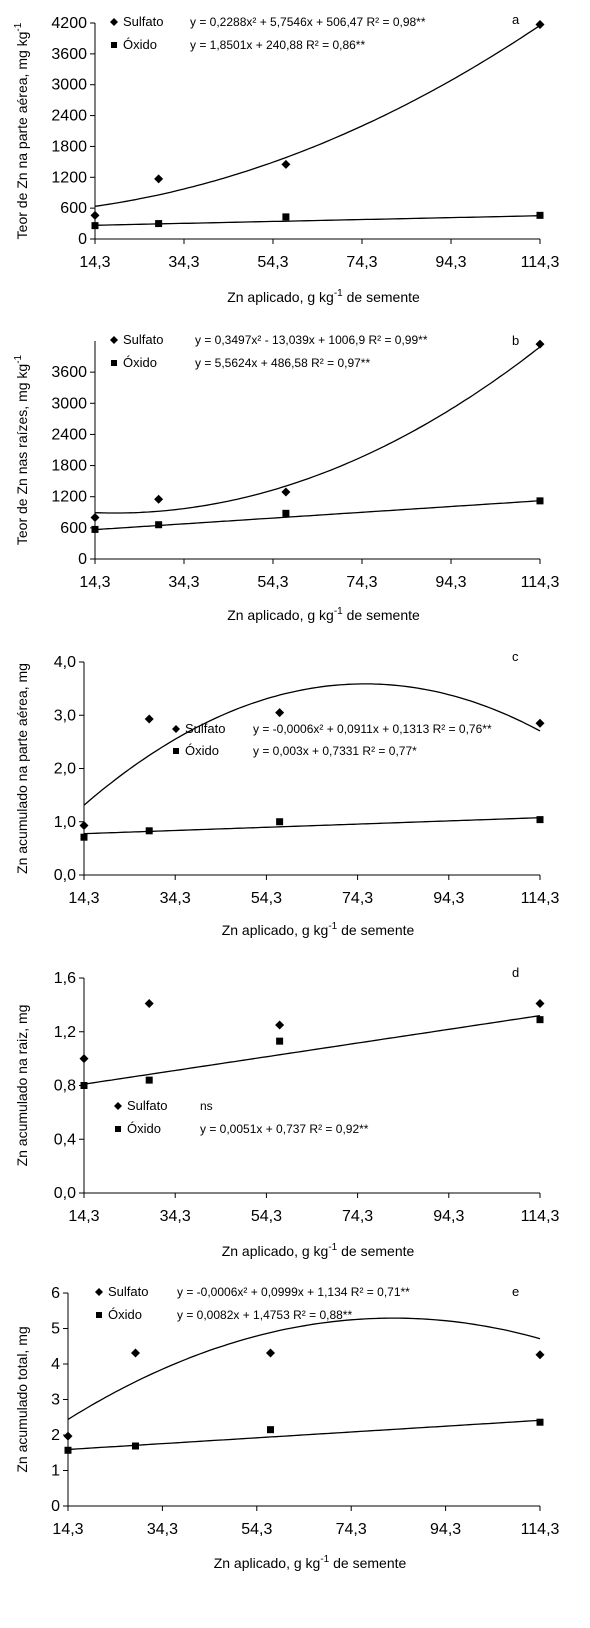 The image size is (590, 1628). I want to click on y-axis-label: Teor de Zn na parte aérea, mg kg-1, so click(21, 130).